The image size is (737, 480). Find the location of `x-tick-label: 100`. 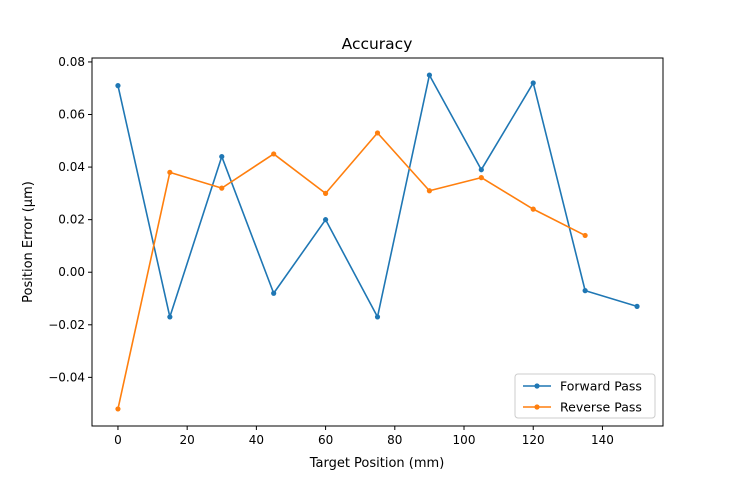

x-tick-label: 100 is located at coordinates (464, 440).